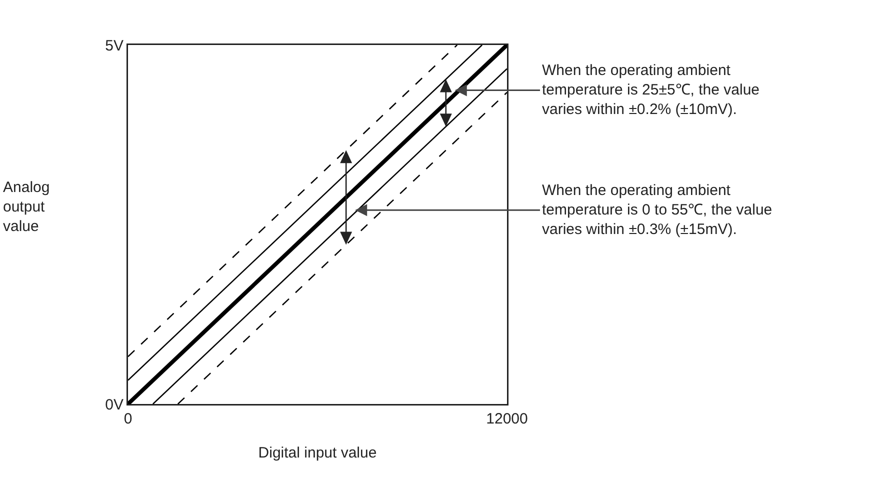 The height and width of the screenshot is (482, 874). Describe the element at coordinates (507, 419) in the screenshot. I see `x-tick-label: 12000` at that location.